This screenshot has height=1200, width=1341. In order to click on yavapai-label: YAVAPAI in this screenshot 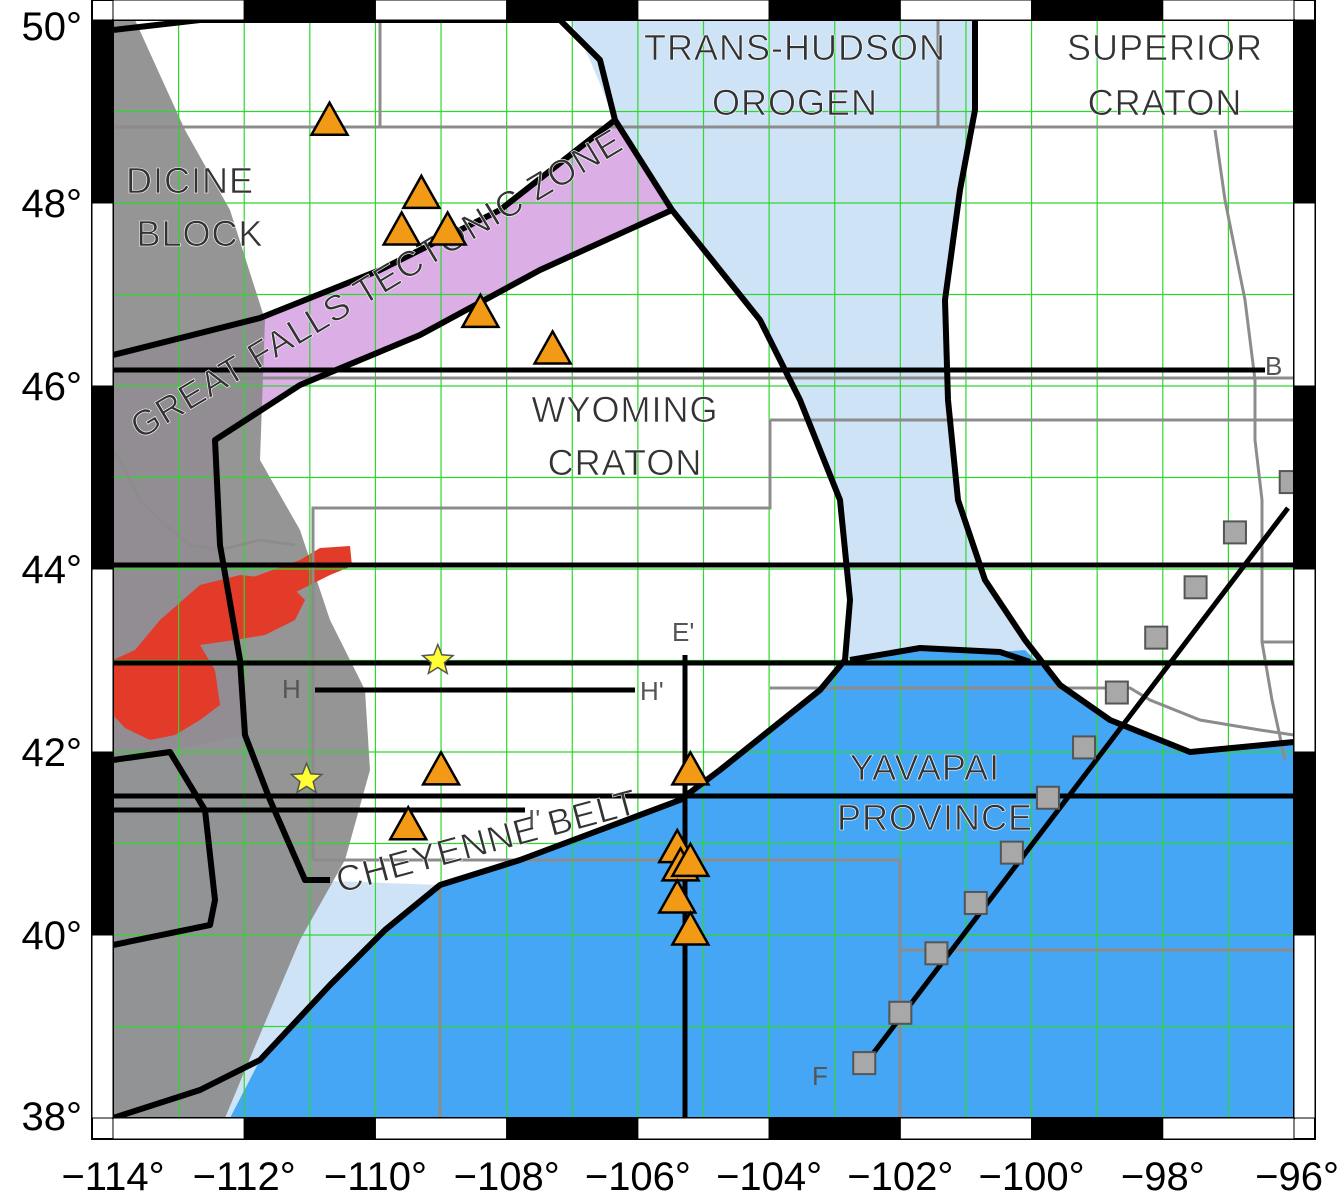, I will do `click(925, 767)`.